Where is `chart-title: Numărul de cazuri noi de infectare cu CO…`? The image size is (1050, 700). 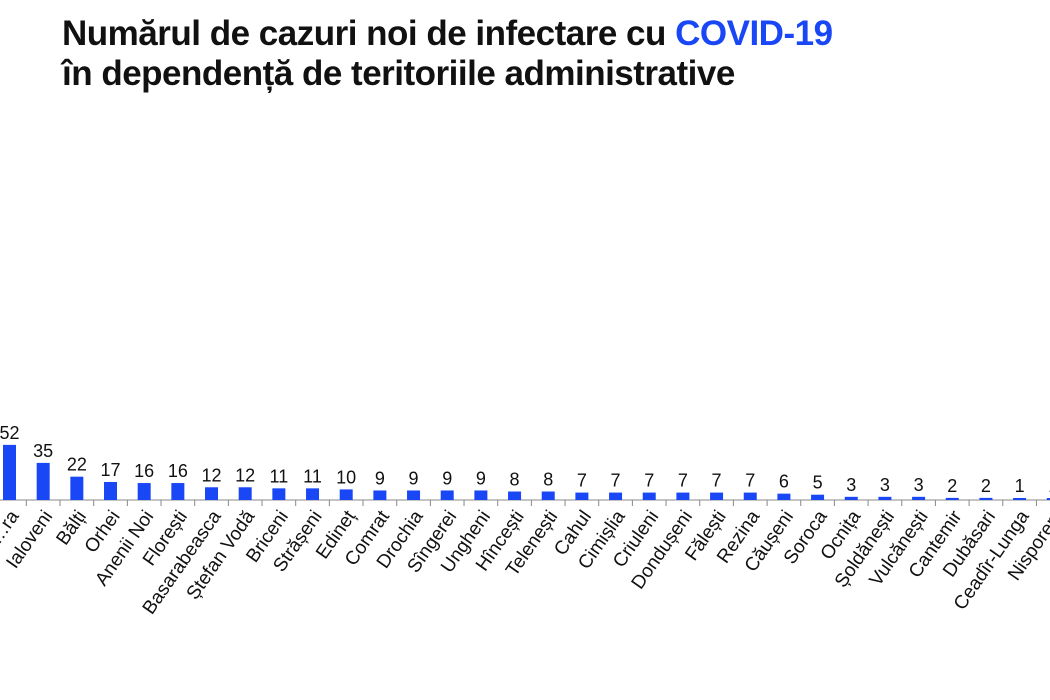 chart-title: Numărul de cazuri noi de infectare cu CO… is located at coordinates (447, 54).